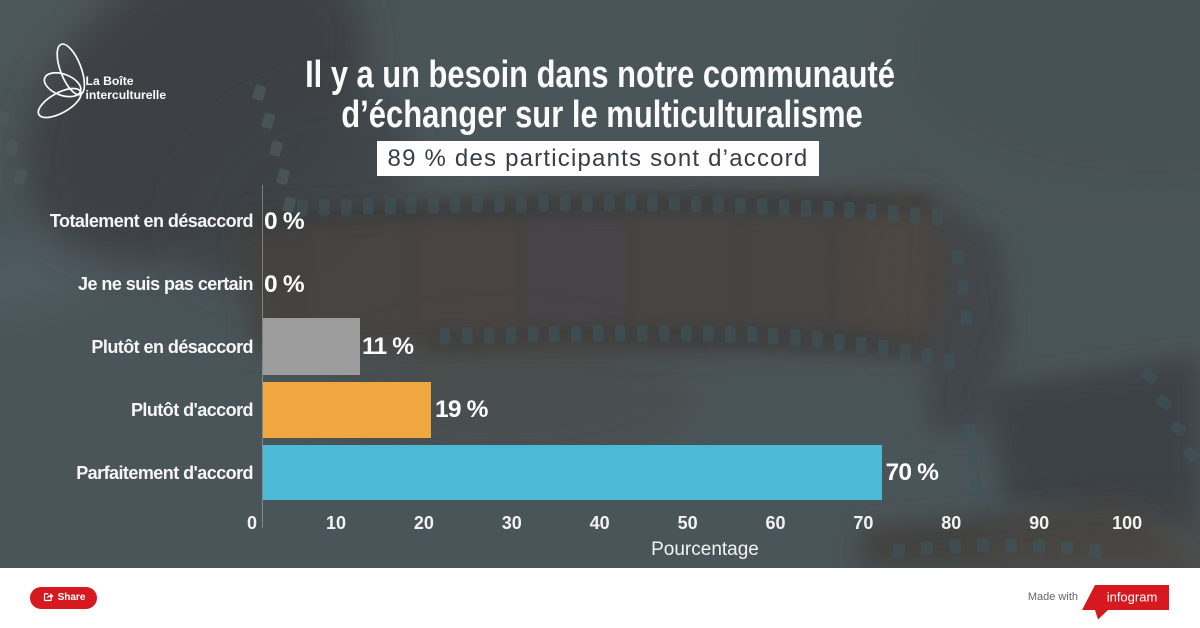  What do you see at coordinates (1132, 597) in the screenshot?
I see `svg-text: infogram` at bounding box center [1132, 597].